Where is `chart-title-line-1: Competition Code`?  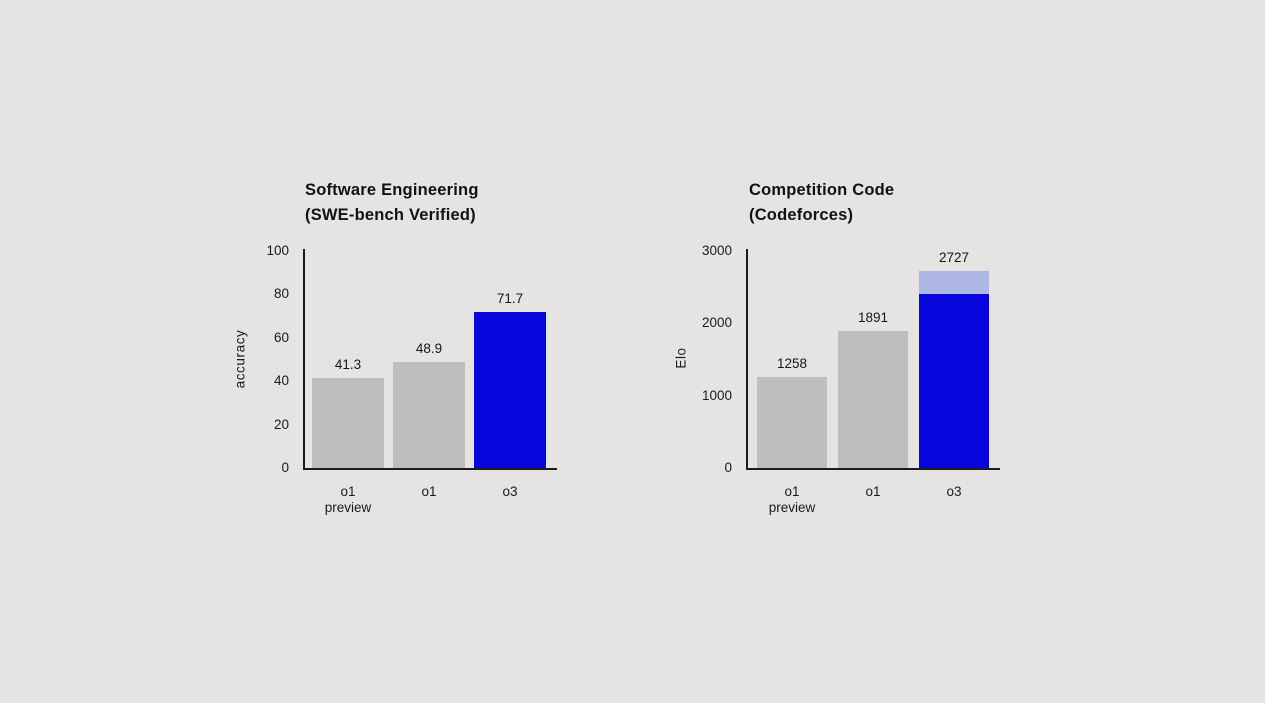 chart-title-line-1: Competition Code is located at coordinates (822, 190).